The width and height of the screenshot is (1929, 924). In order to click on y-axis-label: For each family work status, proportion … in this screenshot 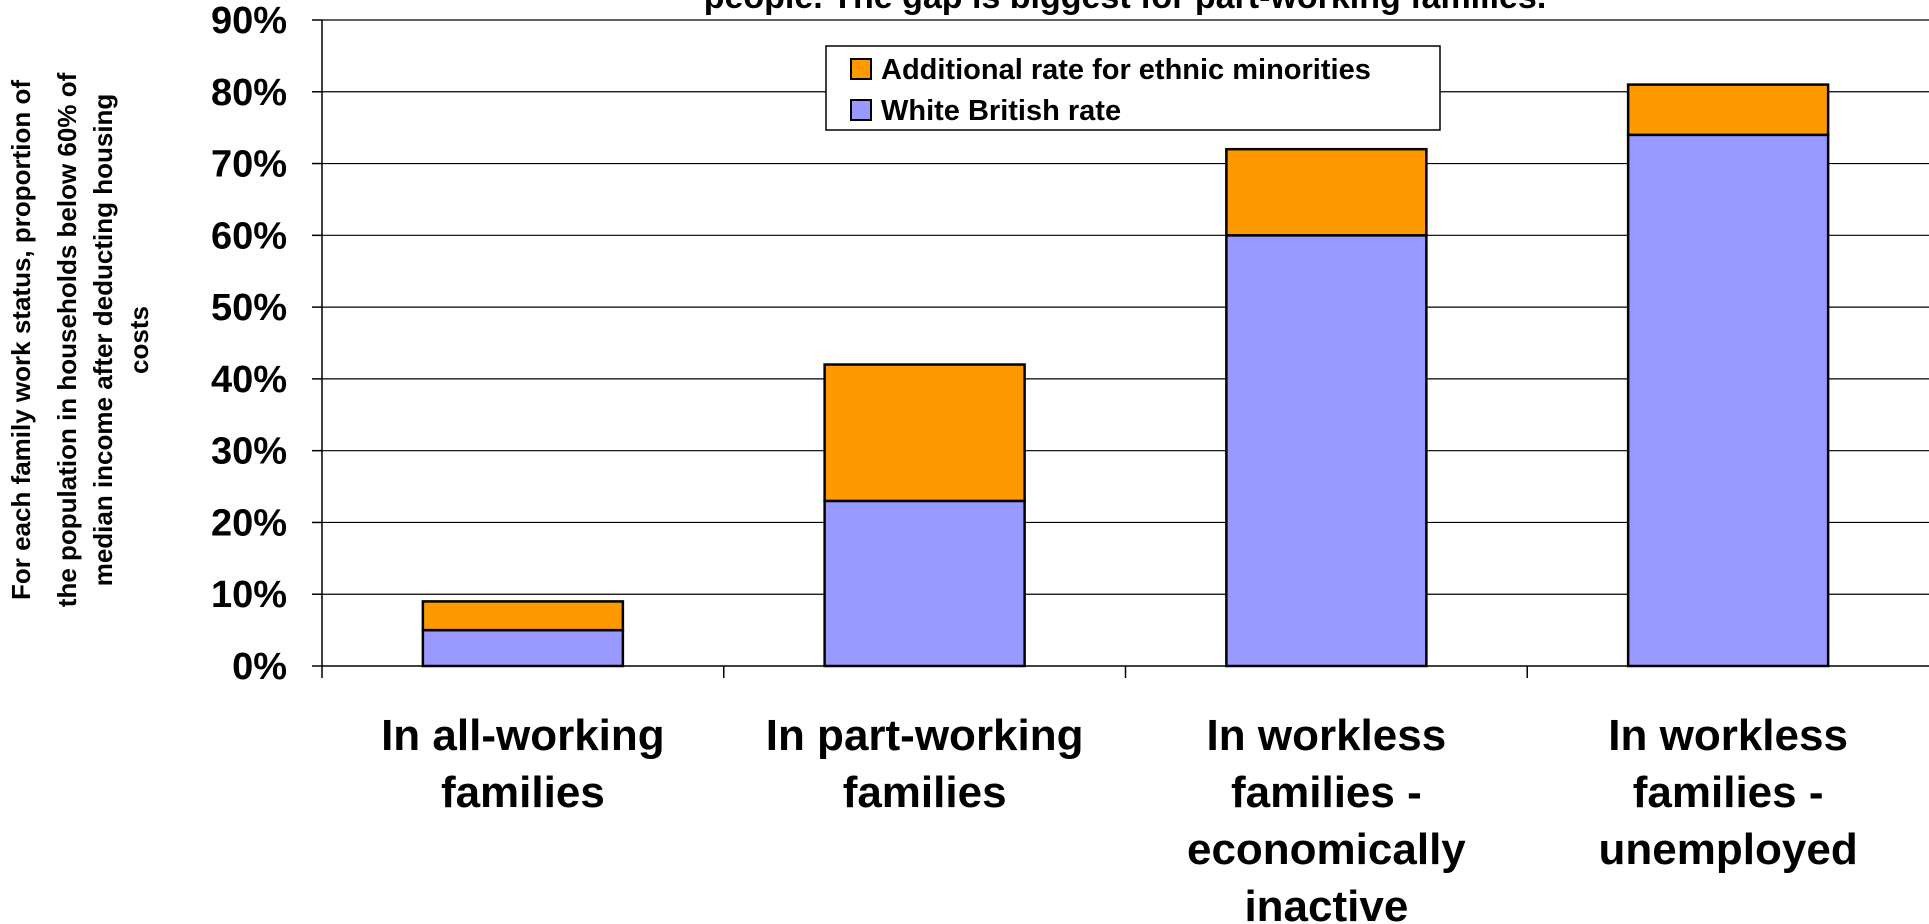, I will do `click(80, 339)`.